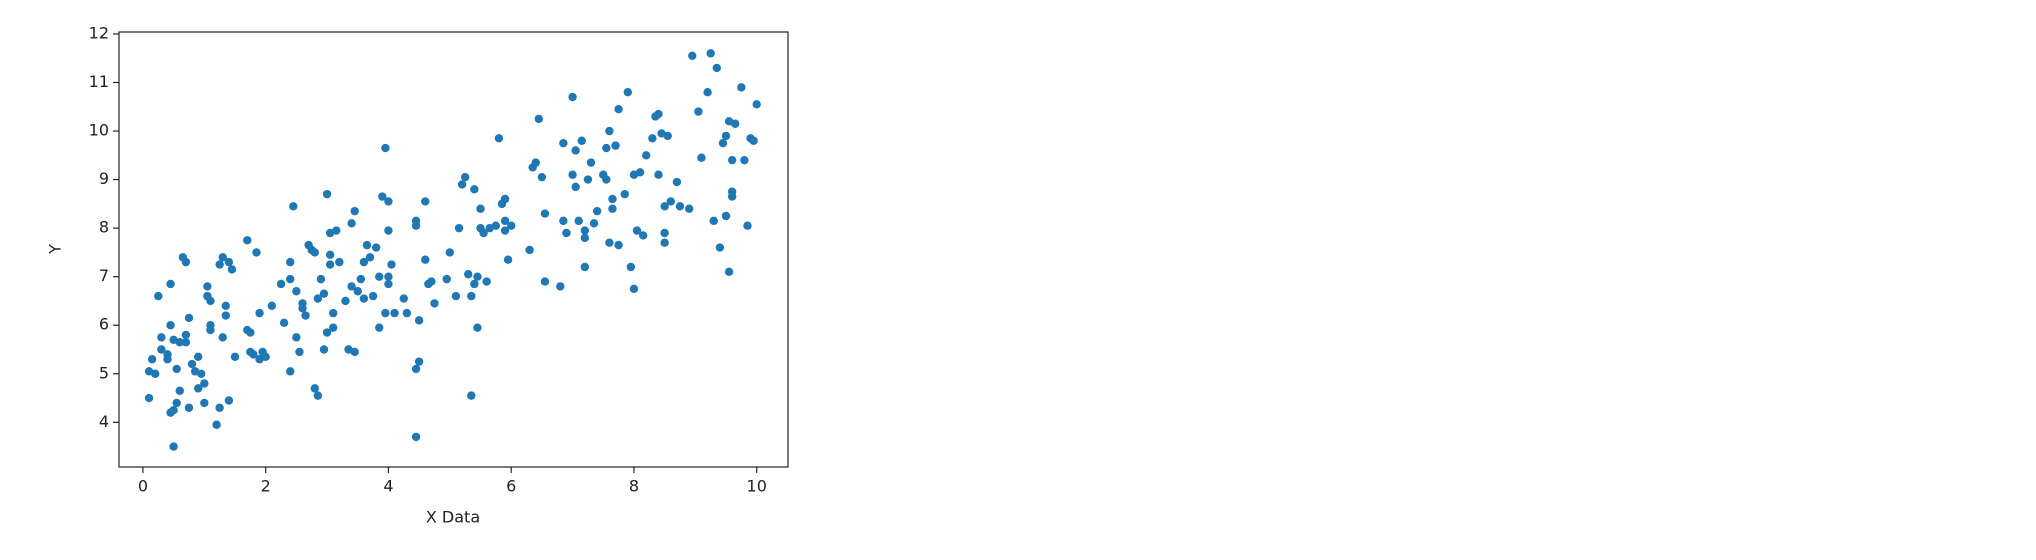  Describe the element at coordinates (104, 324) in the screenshot. I see `y-tick-label: 6` at that location.